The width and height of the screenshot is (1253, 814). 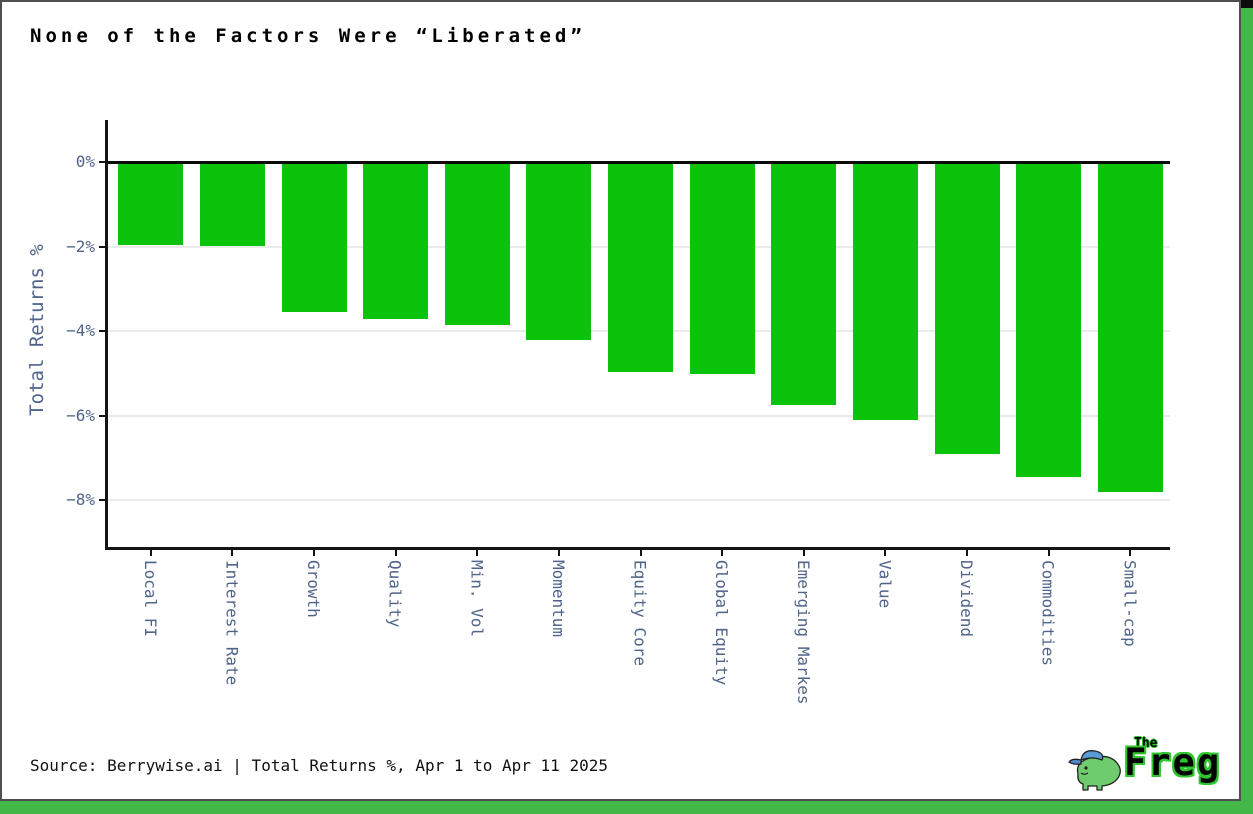 I want to click on x-tick-label: Min. Vol, so click(x=477, y=599).